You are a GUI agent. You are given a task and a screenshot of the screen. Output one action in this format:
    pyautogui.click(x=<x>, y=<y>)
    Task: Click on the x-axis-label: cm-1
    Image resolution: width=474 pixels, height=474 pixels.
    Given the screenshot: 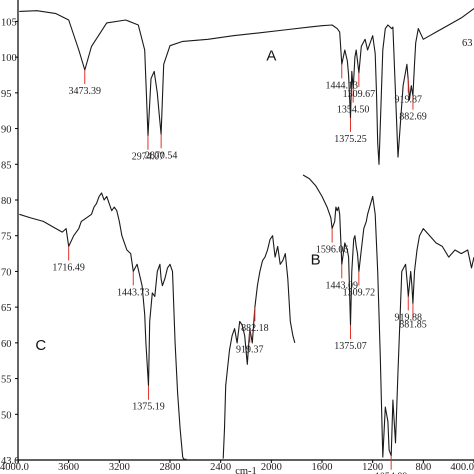 What is the action you would take?
    pyautogui.click(x=246, y=470)
    